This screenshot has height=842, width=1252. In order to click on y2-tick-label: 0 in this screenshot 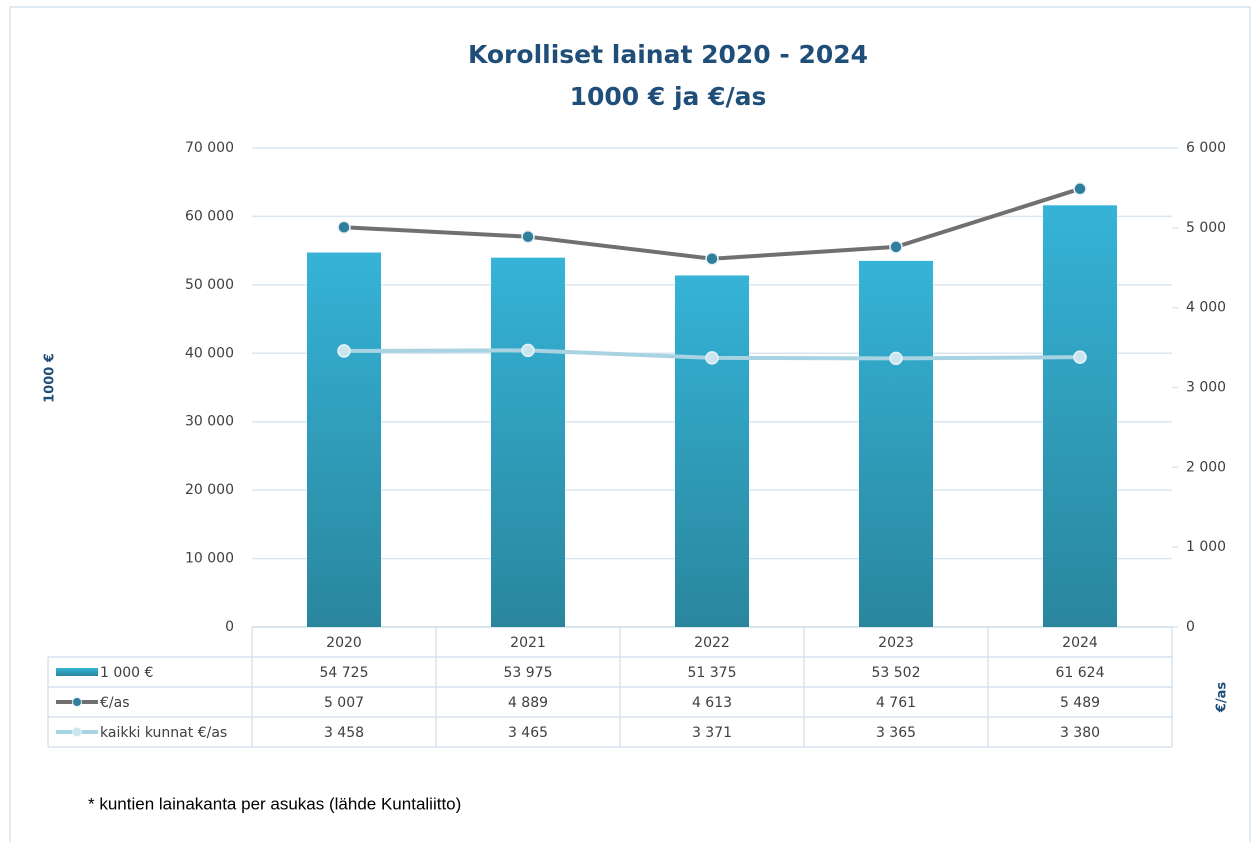, I will do `click(1190, 627)`.